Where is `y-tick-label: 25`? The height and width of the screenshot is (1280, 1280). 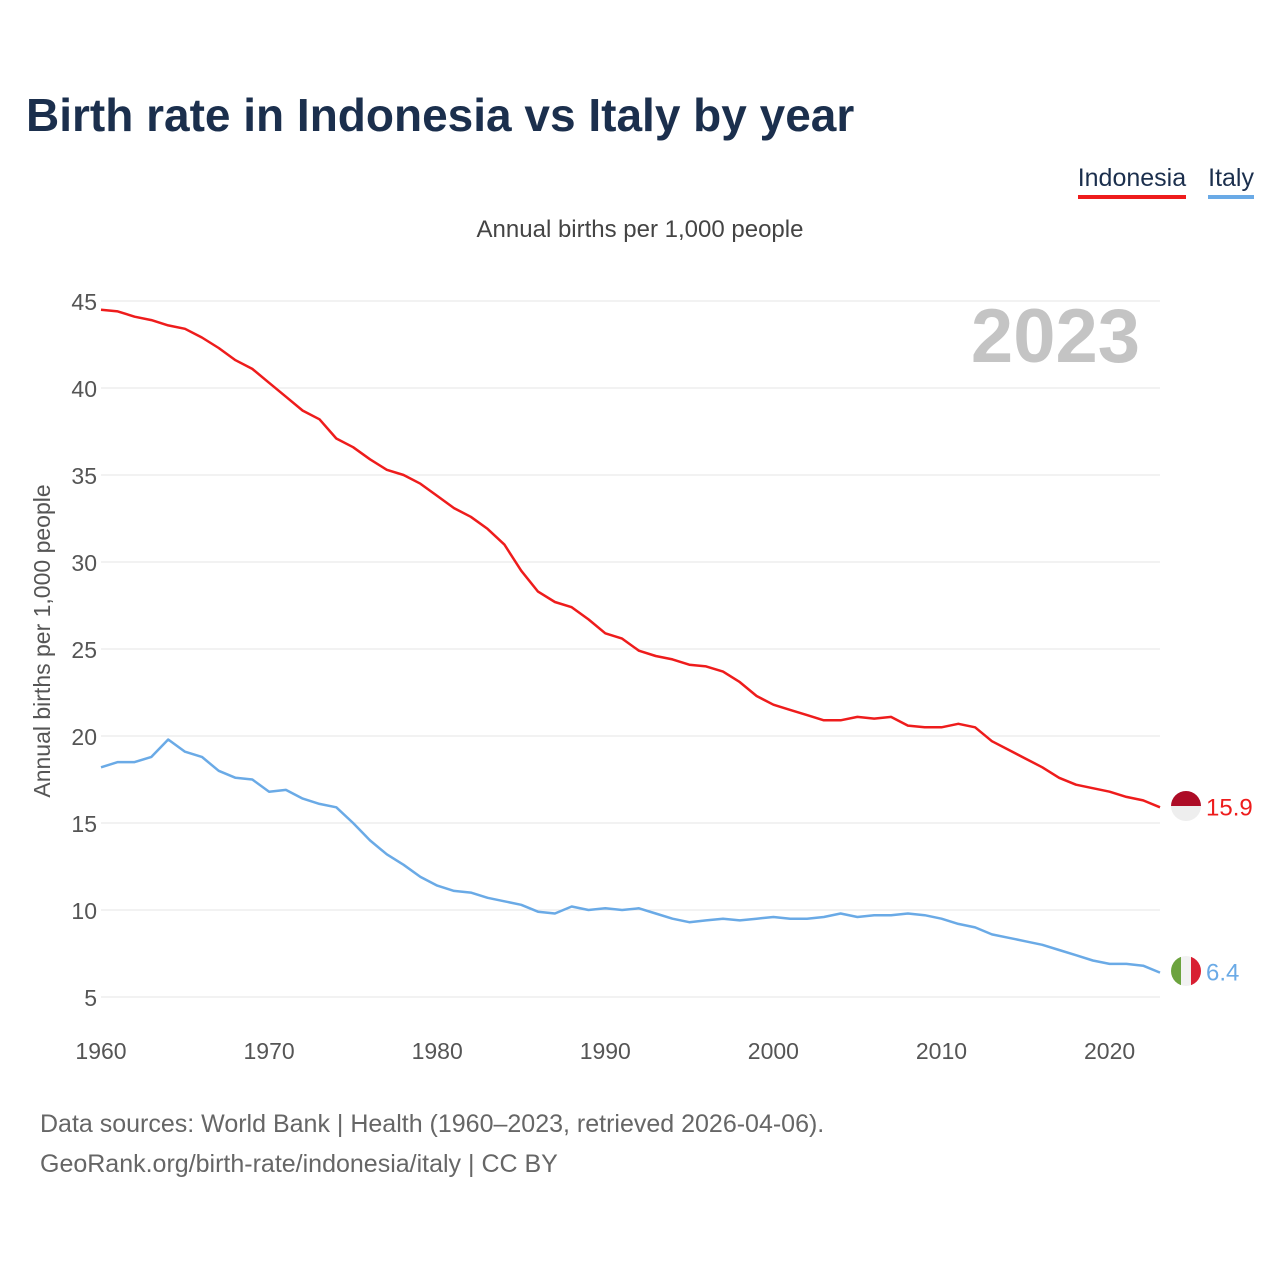 y-tick-label: 25 is located at coordinates (84, 650).